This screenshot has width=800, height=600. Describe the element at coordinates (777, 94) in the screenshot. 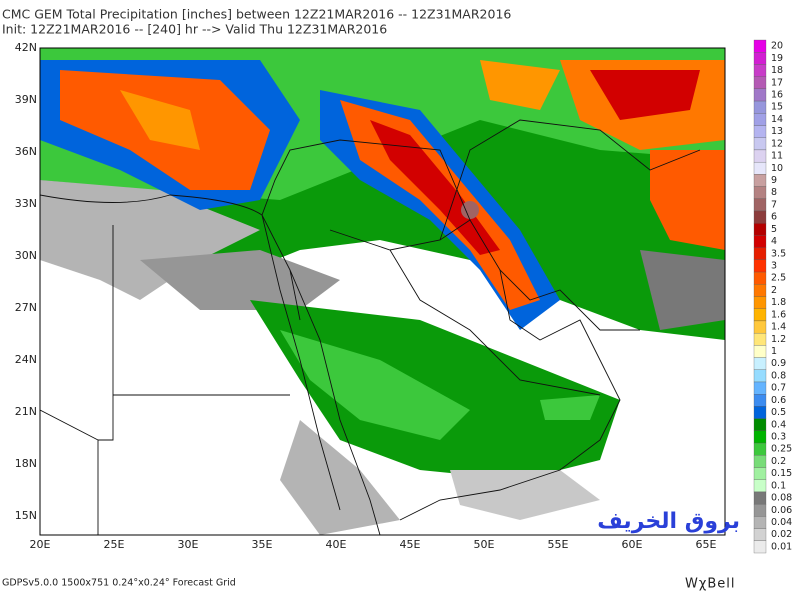

I see `colorbar-label: 16` at that location.